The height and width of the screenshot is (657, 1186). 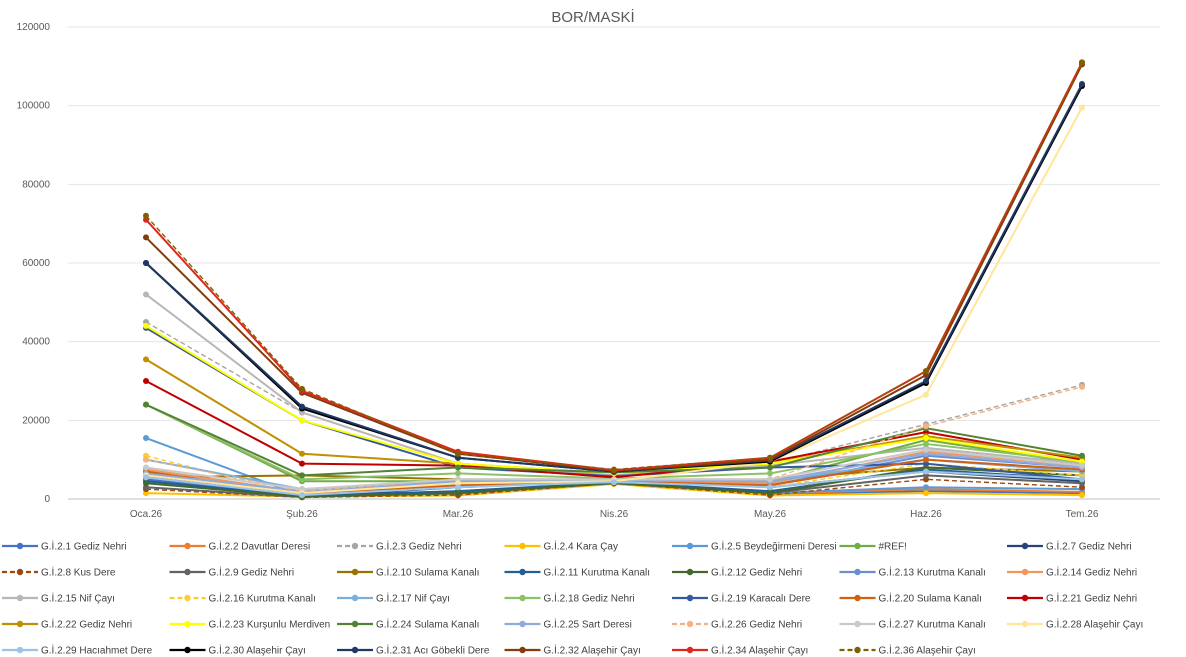 I want to click on legend-label: G.İ.2.28 Alaşehir Çayı, so click(x=1094, y=624).